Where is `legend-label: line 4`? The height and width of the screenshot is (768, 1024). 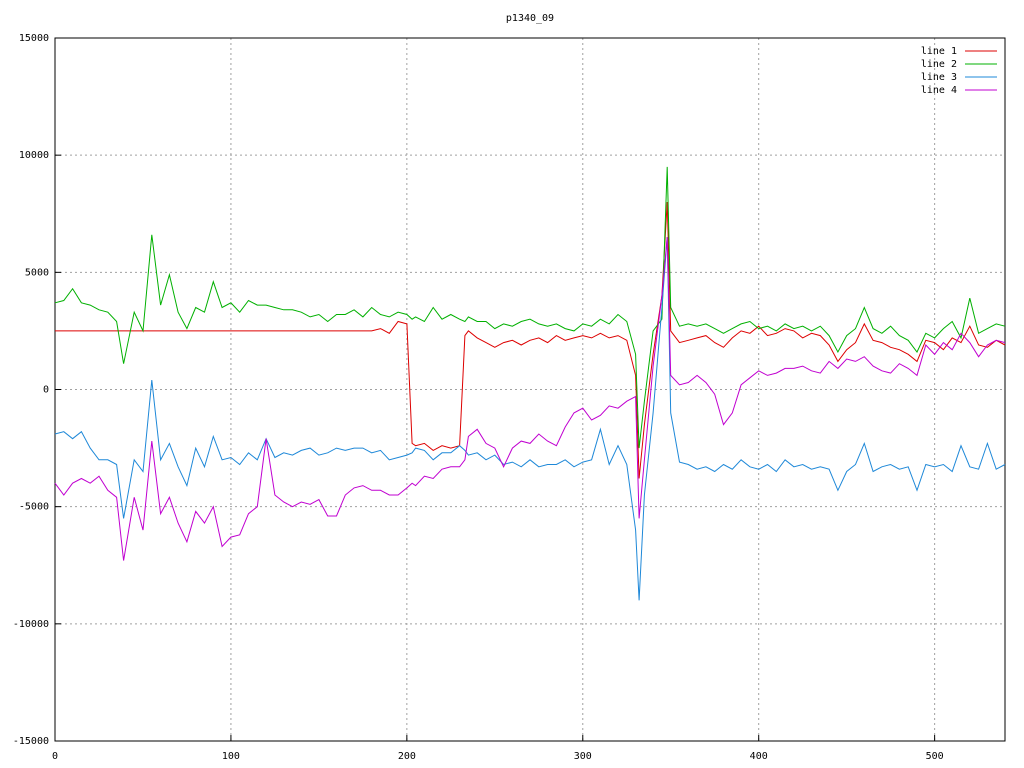
legend-label: line 4 is located at coordinates (939, 90).